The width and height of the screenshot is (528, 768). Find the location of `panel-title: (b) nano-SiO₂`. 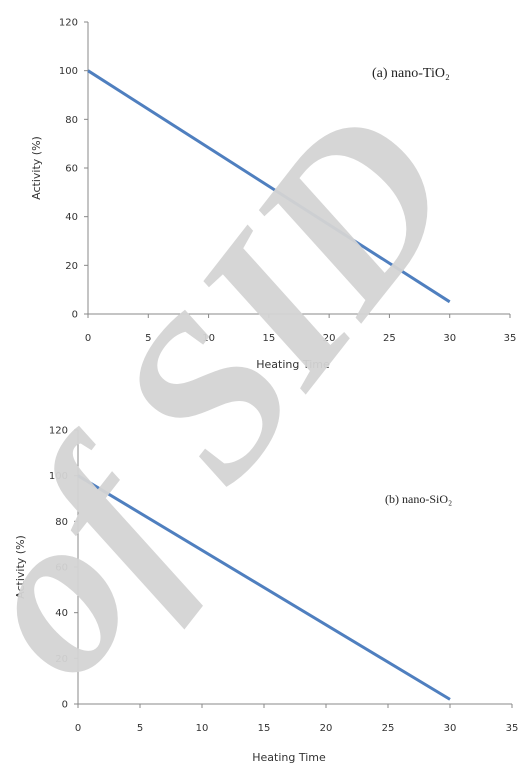

panel-title: (b) nano-SiO₂ is located at coordinates (418, 499).